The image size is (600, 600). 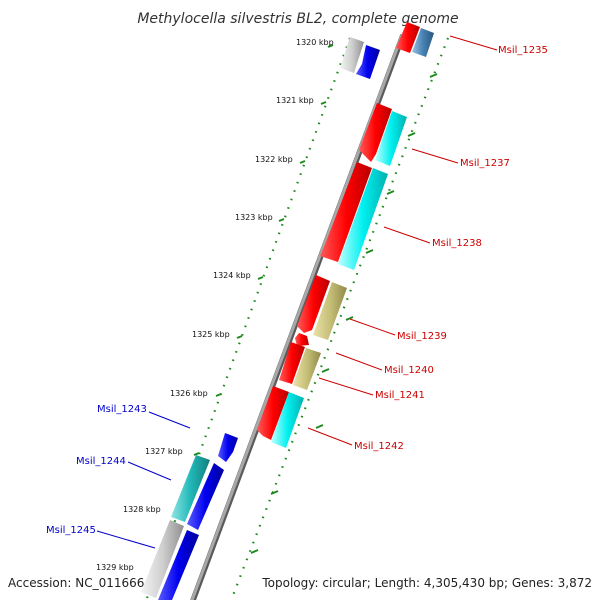 I want to click on accession-text: Accession: NC_011666, so click(x=76, y=583).